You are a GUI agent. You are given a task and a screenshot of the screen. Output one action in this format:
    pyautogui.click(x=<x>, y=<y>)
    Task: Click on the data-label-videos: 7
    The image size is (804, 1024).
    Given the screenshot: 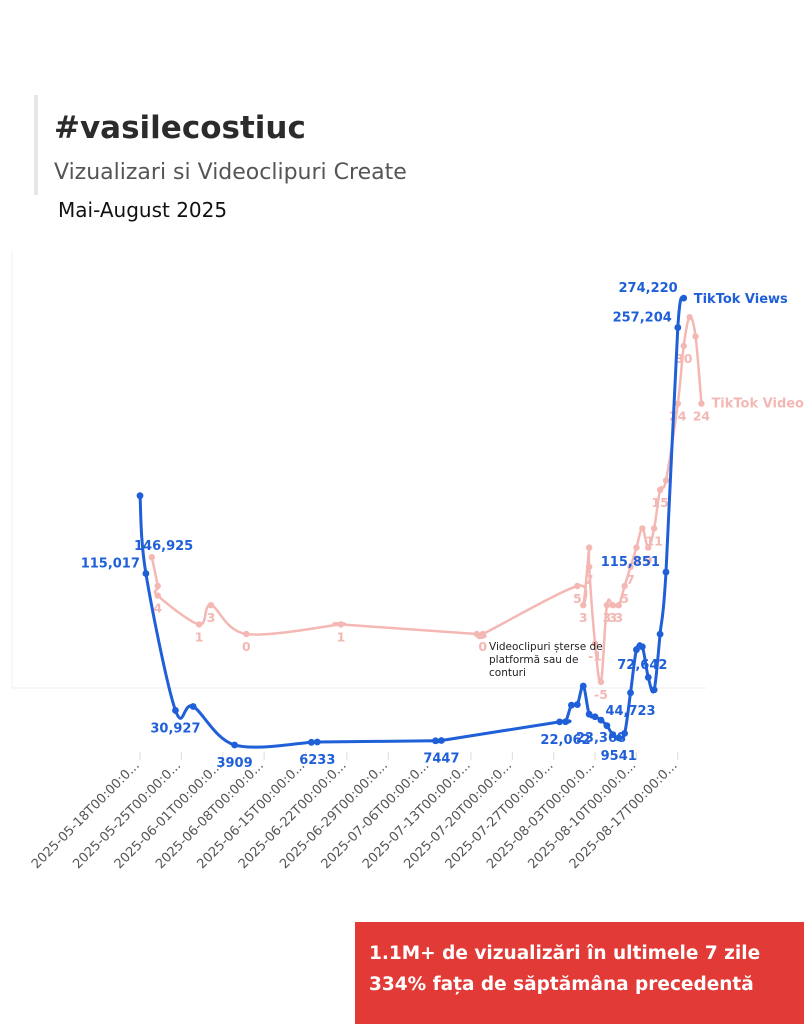 What is the action you would take?
    pyautogui.click(x=589, y=579)
    